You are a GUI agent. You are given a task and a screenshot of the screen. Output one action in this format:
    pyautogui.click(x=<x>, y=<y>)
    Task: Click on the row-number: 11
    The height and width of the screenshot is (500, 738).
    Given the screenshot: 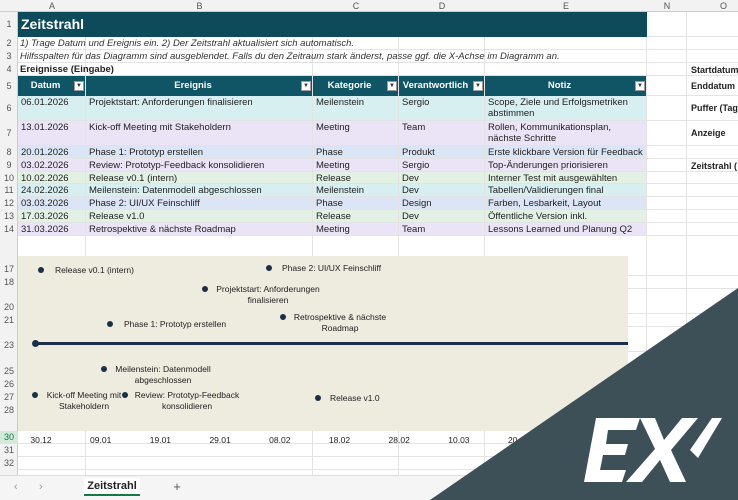 What is the action you would take?
    pyautogui.click(x=9, y=190)
    